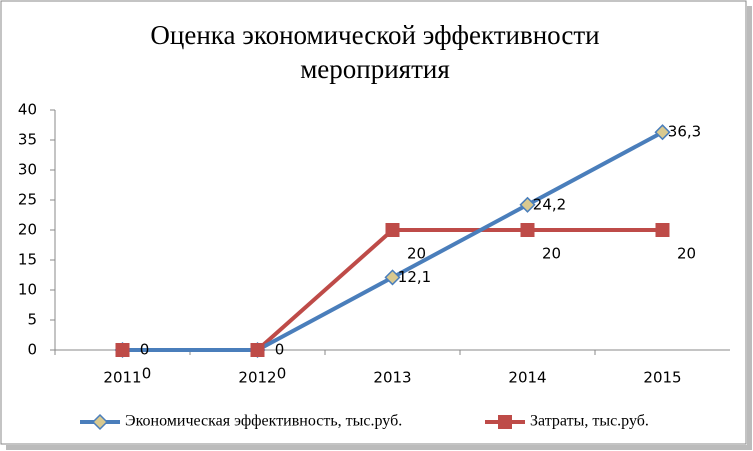 The image size is (753, 451). What do you see at coordinates (27, 290) in the screenshot?
I see `y-tick-label: 10` at bounding box center [27, 290].